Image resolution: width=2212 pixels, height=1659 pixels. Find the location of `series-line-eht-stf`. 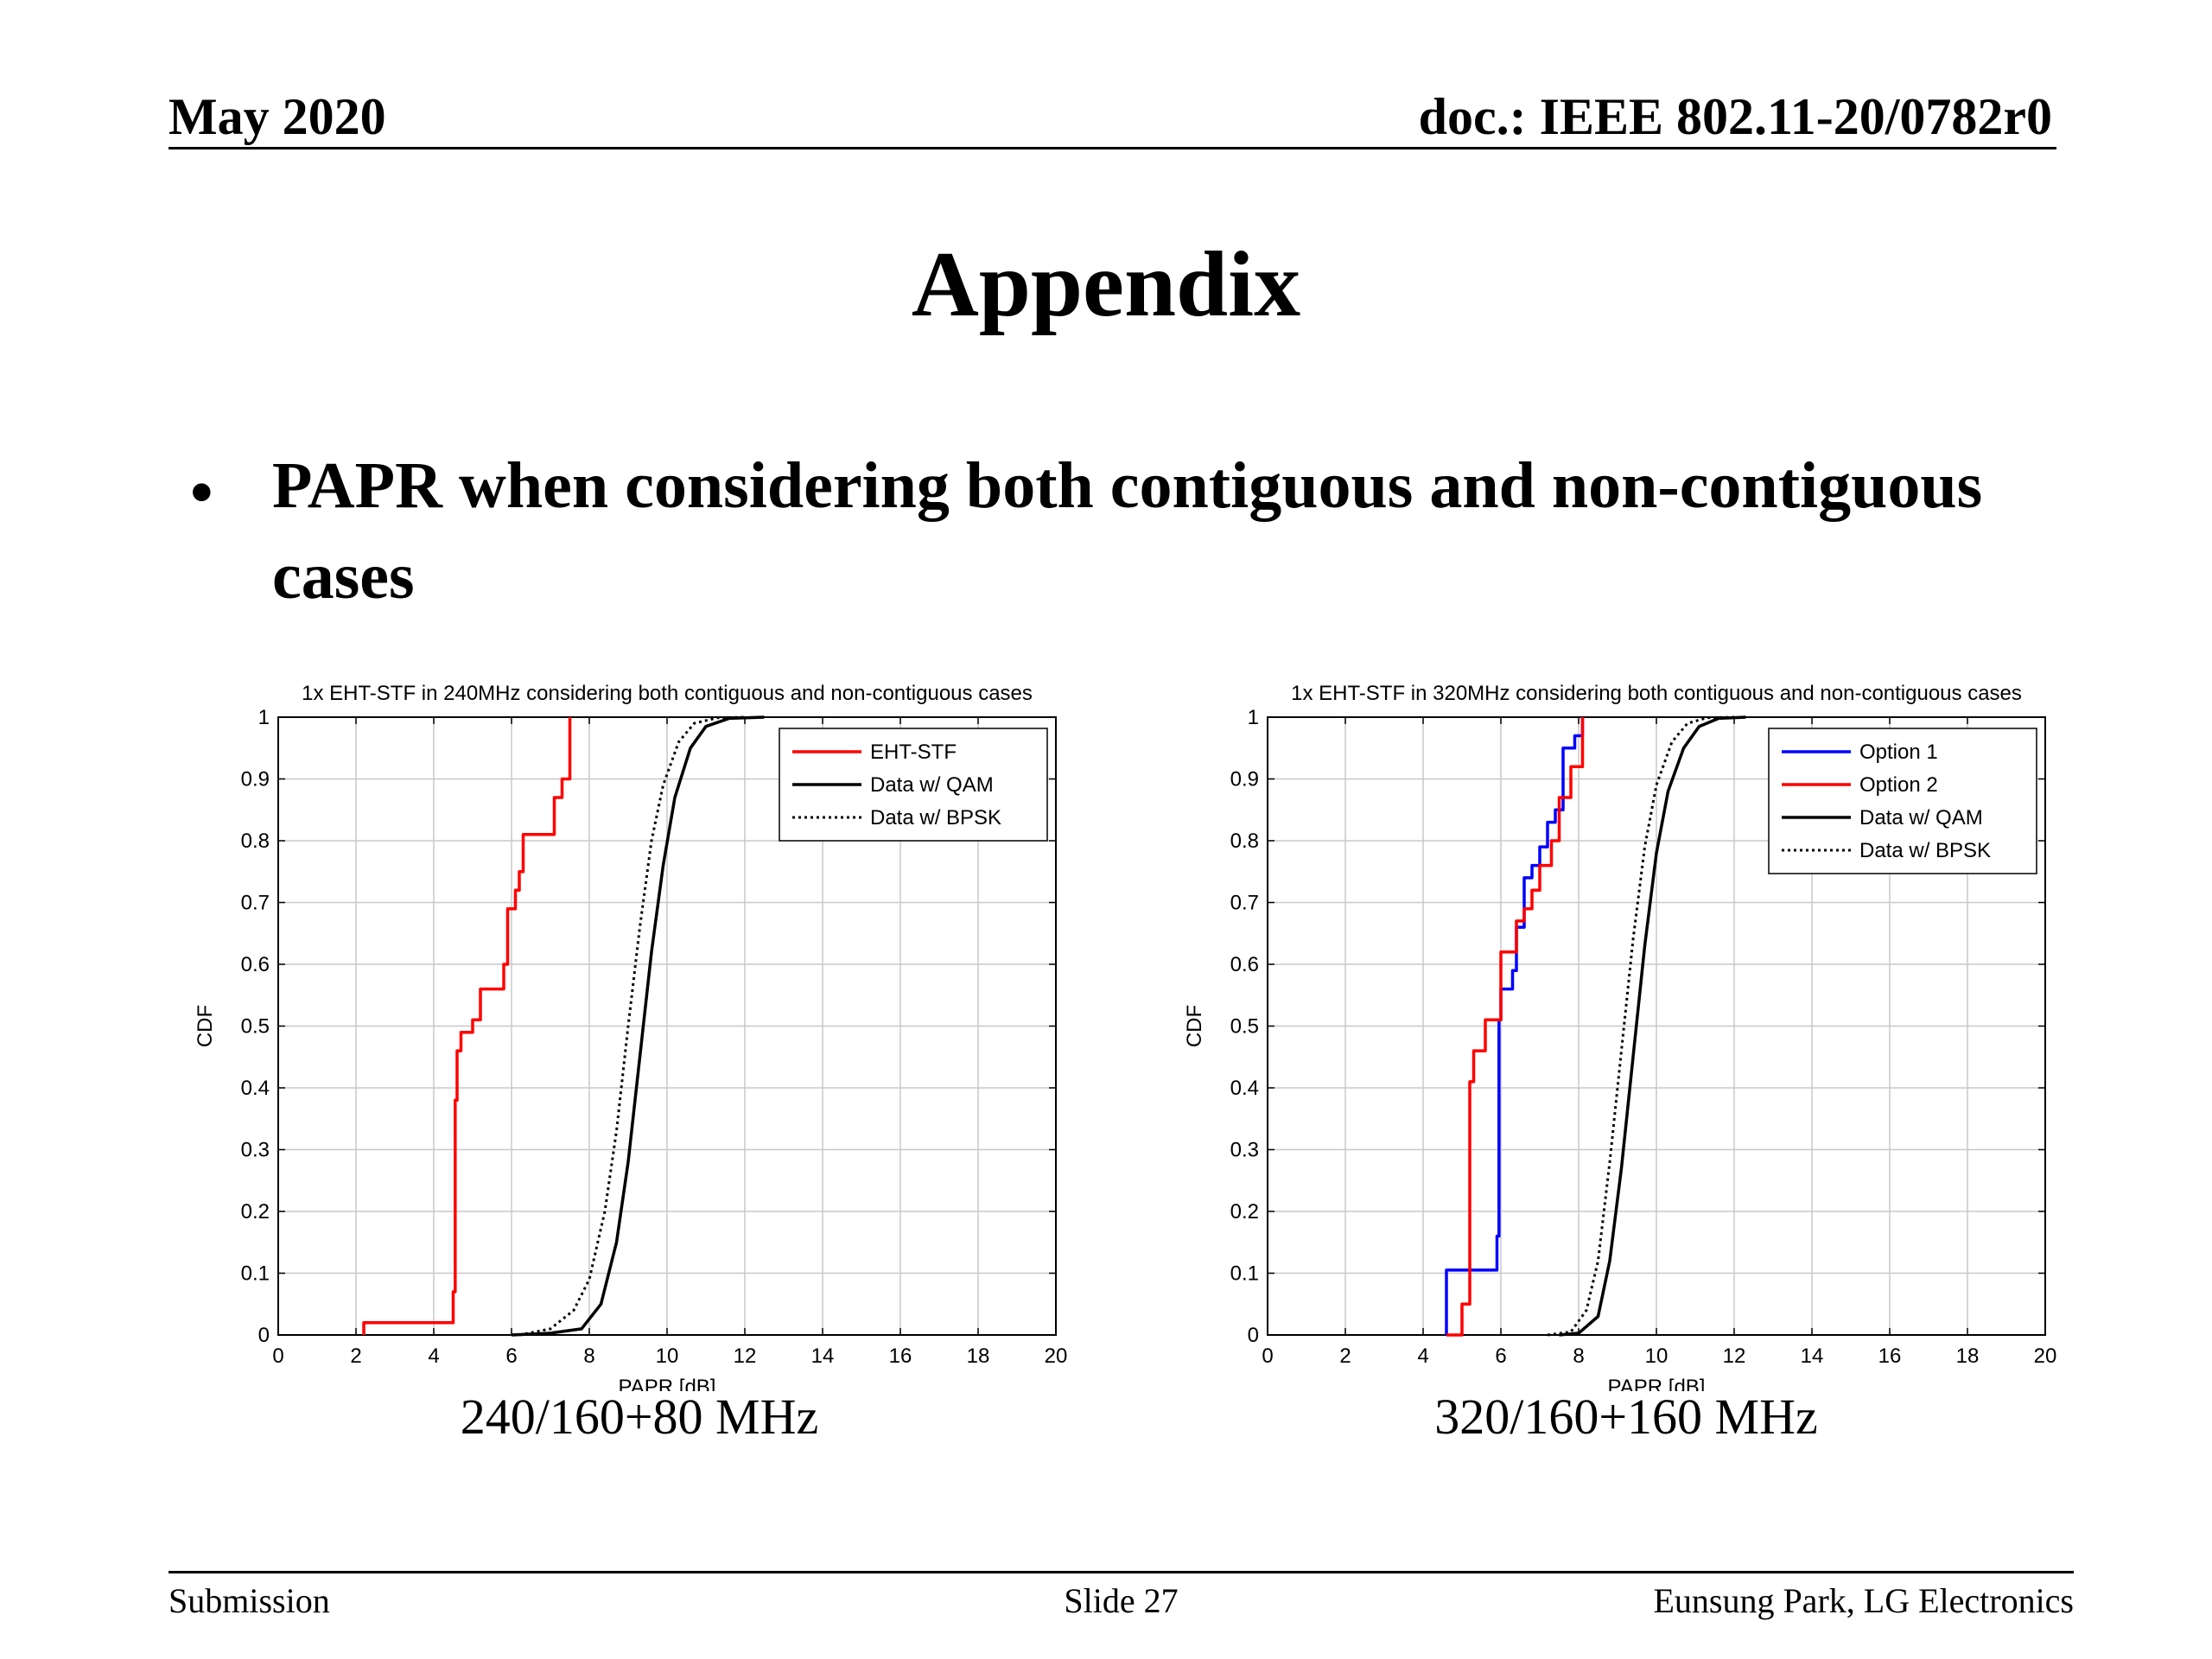

series-line-eht-stf is located at coordinates (467, 1026).